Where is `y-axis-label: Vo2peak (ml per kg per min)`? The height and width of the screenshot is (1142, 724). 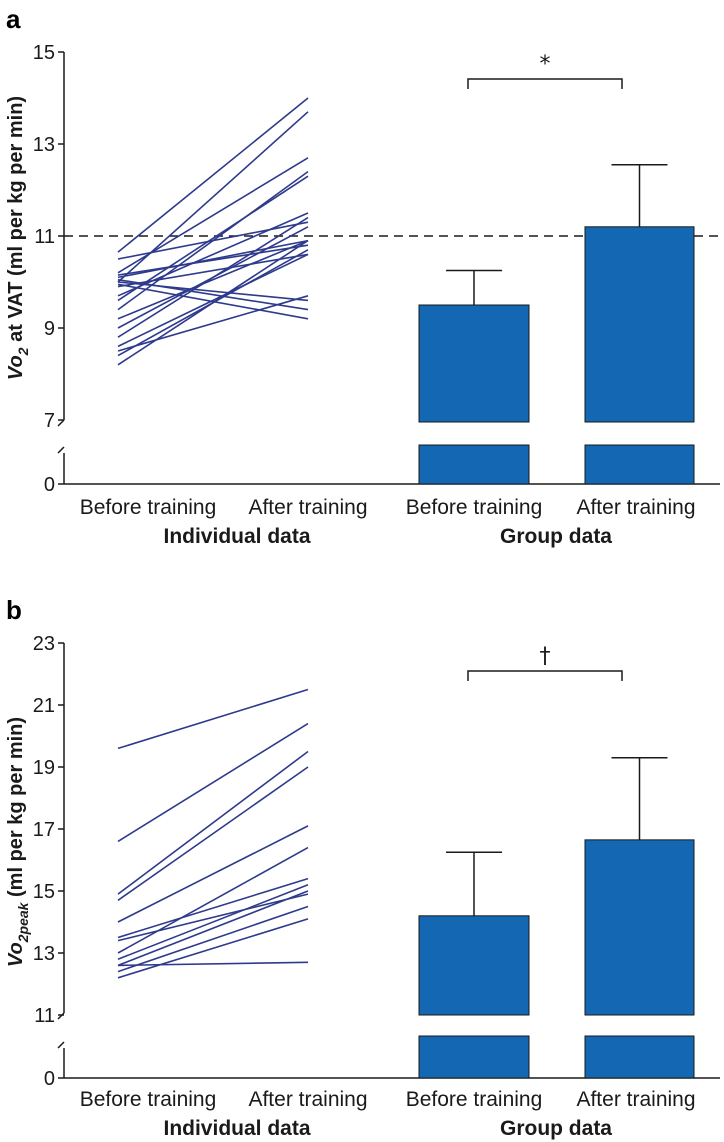 y-axis-label: Vo2peak (ml per kg per min) is located at coordinates (18, 842).